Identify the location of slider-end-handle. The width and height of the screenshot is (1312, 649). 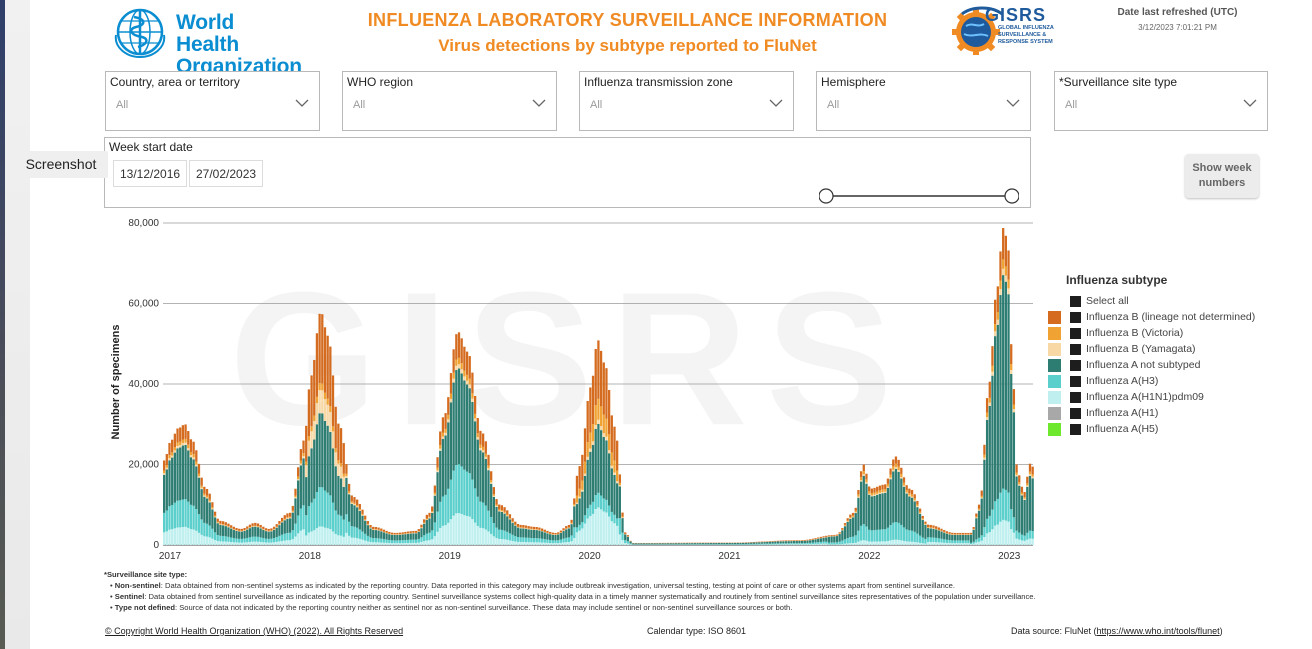
(1011, 196).